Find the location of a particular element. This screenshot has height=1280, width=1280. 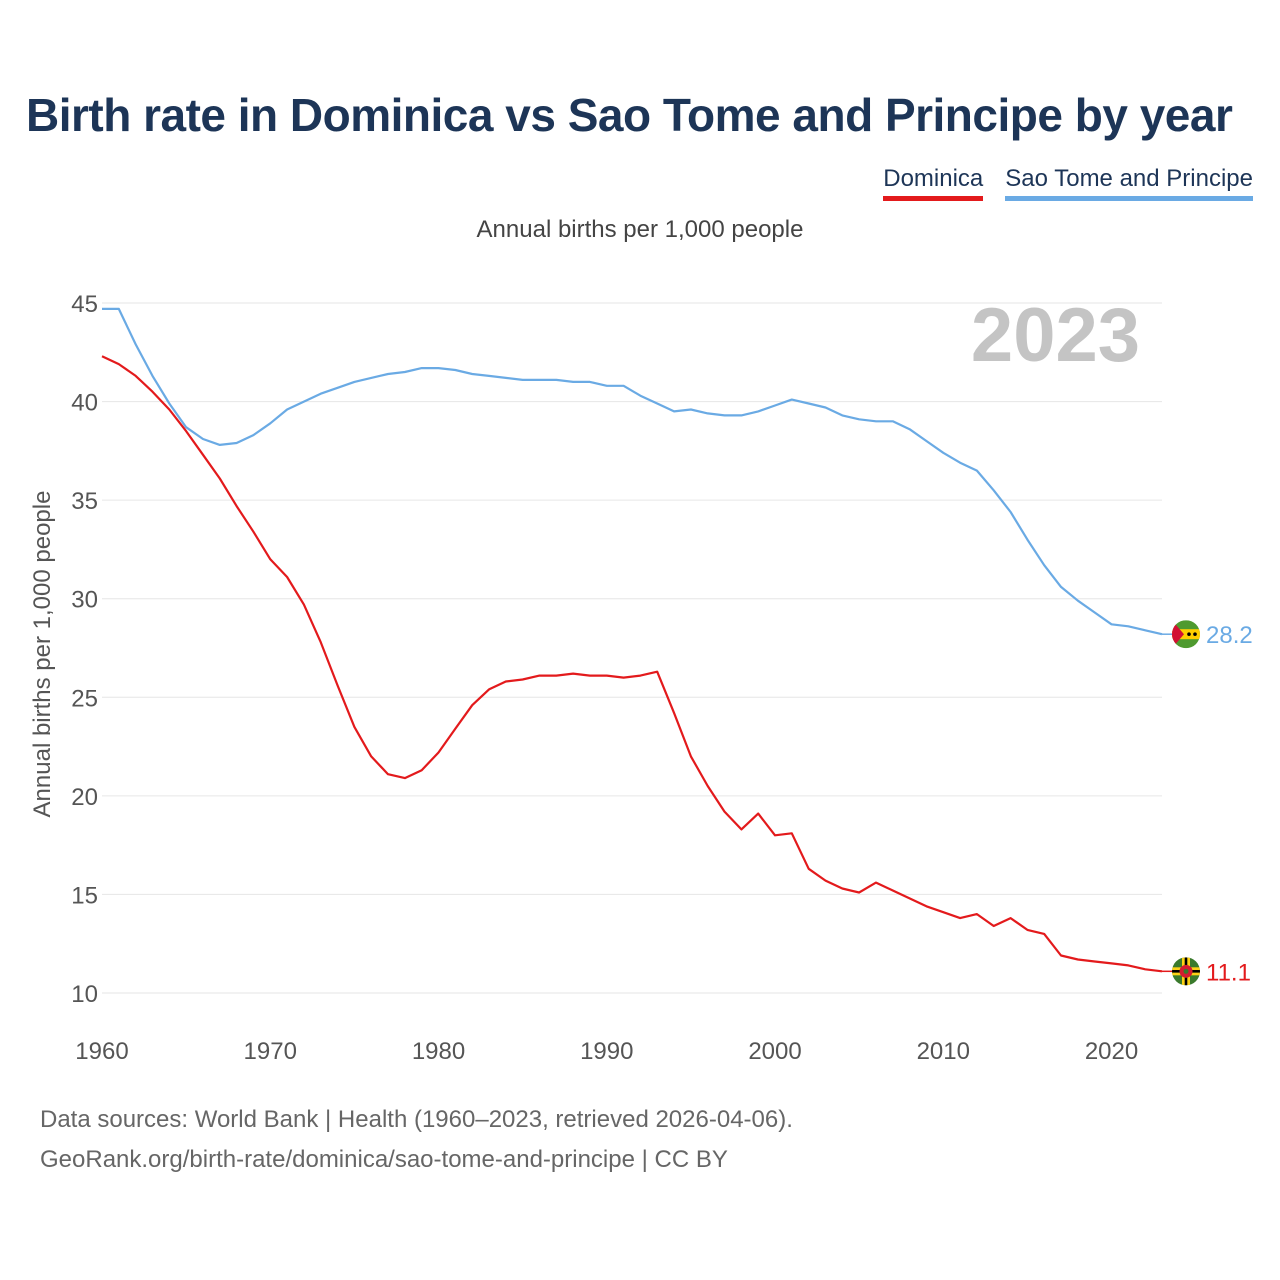

dominica-flag-icon is located at coordinates (1186, 971).